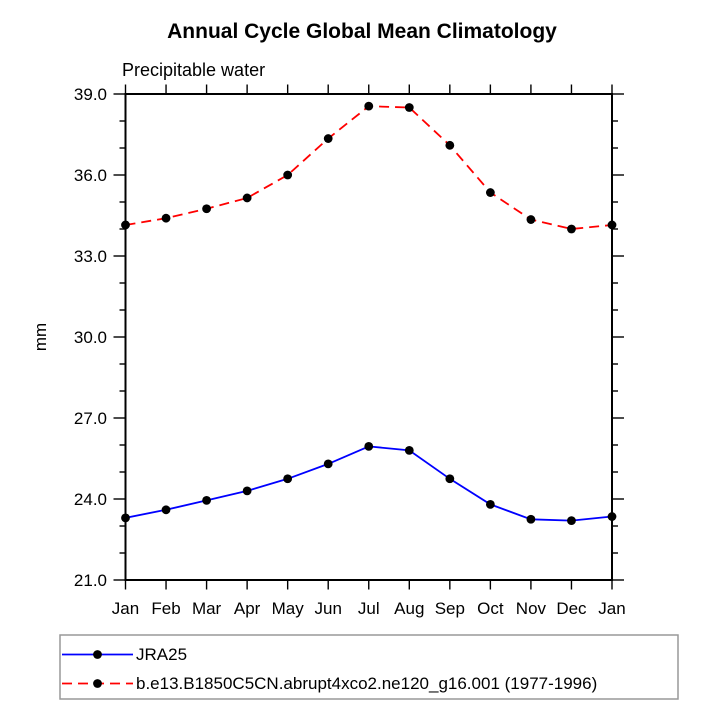  I want to click on chart-title: Annual Cycle Global Mean Climatology, so click(362, 31).